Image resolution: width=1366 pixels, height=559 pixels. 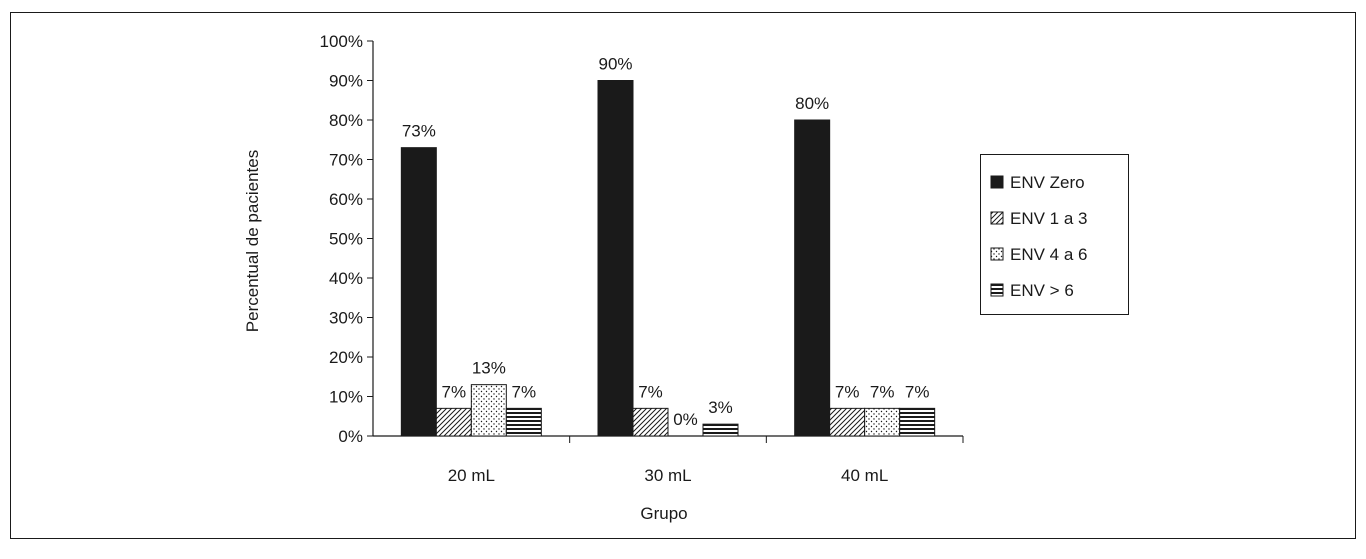 I want to click on legend-label: ENV 4 a 6, so click(x=1049, y=254).